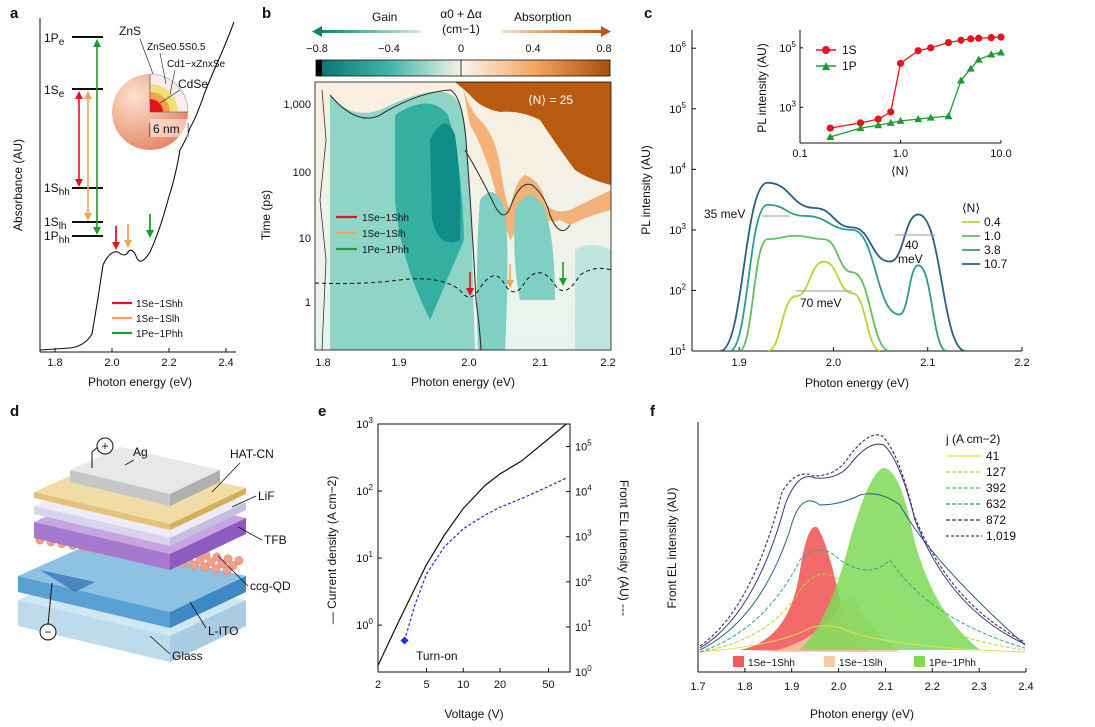 Image resolution: width=1095 pixels, height=727 pixels. What do you see at coordinates (158, 319) in the screenshot?
I see `legend-a-2: 1Se−1Slh` at bounding box center [158, 319].